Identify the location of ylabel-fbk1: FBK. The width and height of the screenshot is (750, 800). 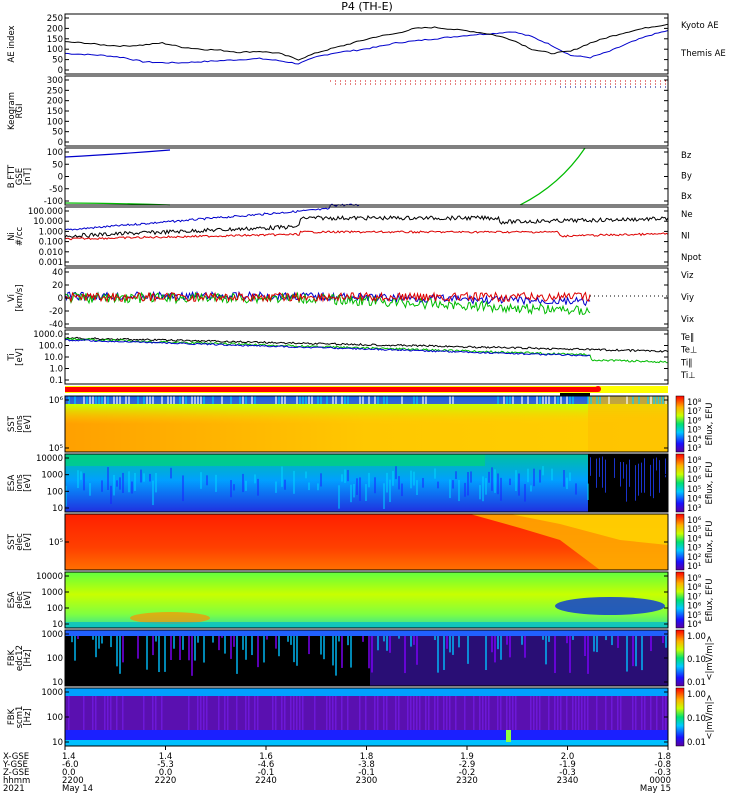
(12, 657).